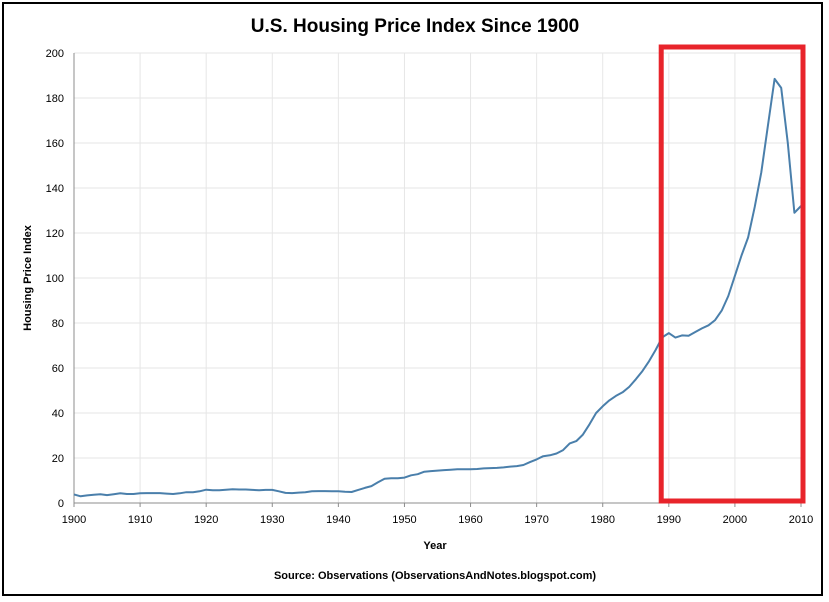 This screenshot has height=602, width=829. I want to click on x-tick-label: 1910, so click(140, 520).